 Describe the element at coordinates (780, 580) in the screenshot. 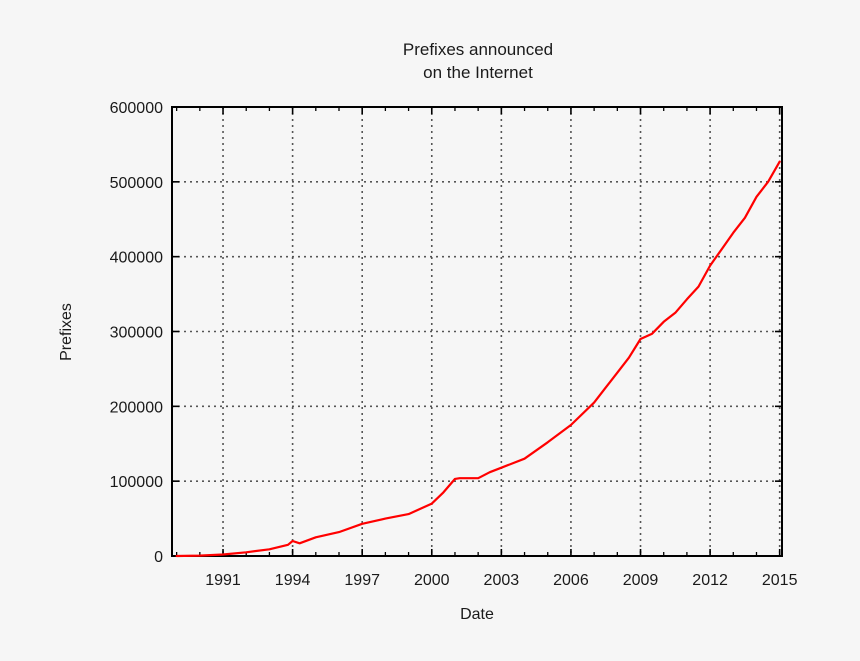

I see `x-tick-label: 2015` at that location.